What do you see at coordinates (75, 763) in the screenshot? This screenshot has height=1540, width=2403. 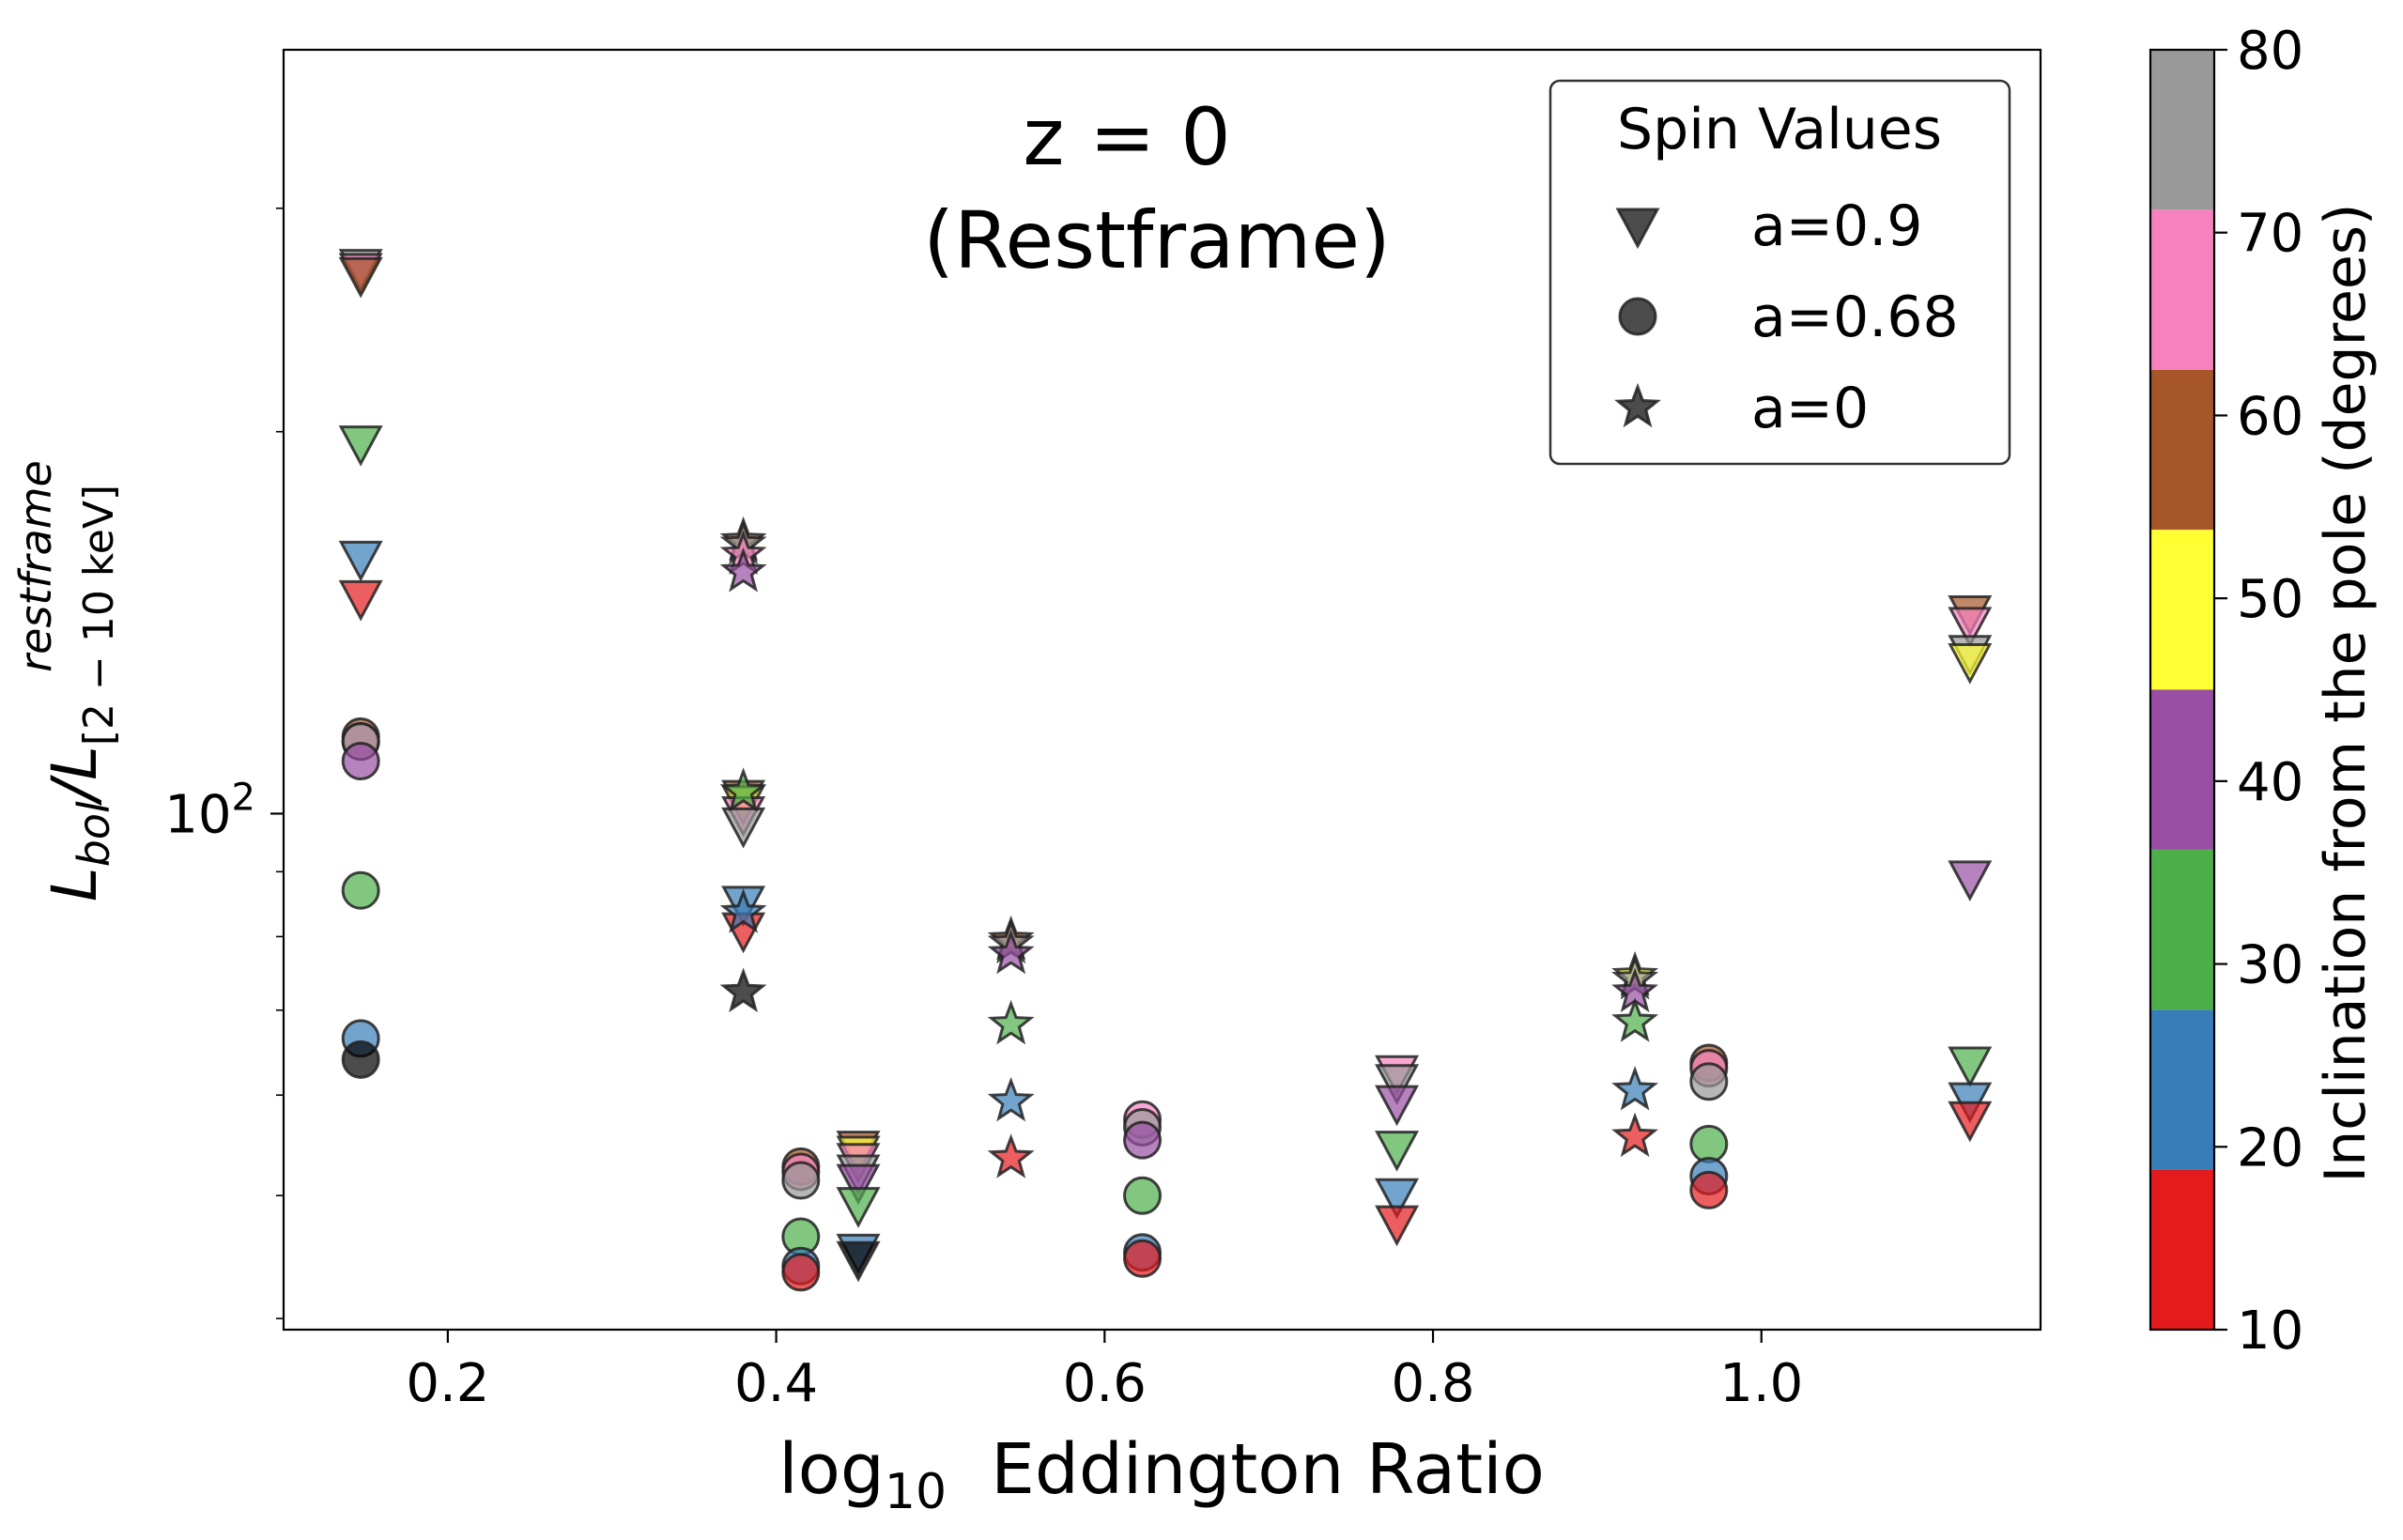 I see `y-axis-label-den: L` at bounding box center [75, 763].